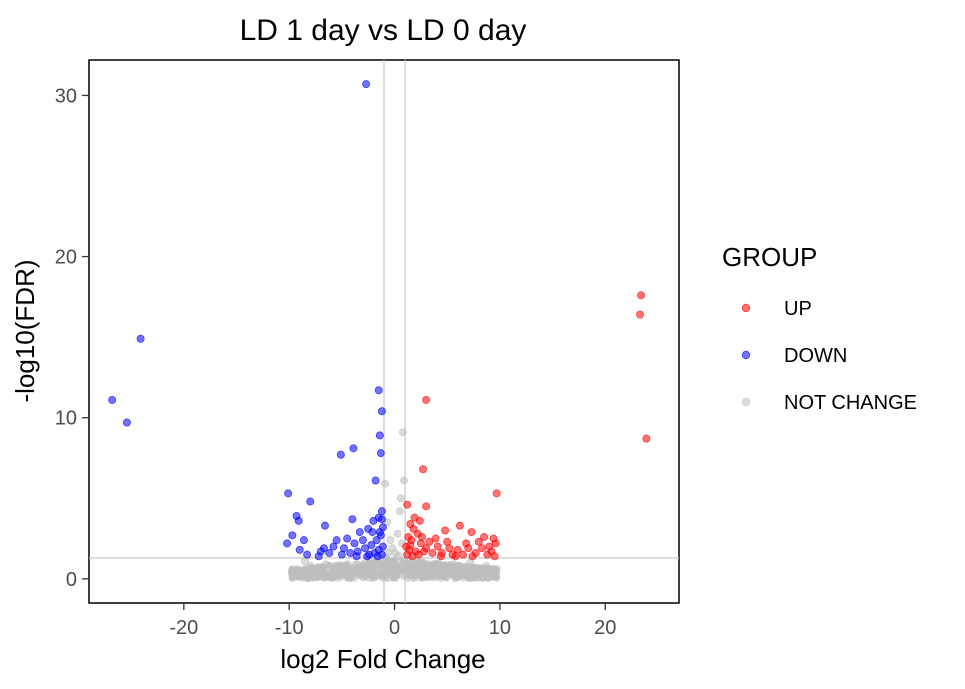  Describe the element at coordinates (384, 577) in the screenshot. I see `cloud-point` at that location.